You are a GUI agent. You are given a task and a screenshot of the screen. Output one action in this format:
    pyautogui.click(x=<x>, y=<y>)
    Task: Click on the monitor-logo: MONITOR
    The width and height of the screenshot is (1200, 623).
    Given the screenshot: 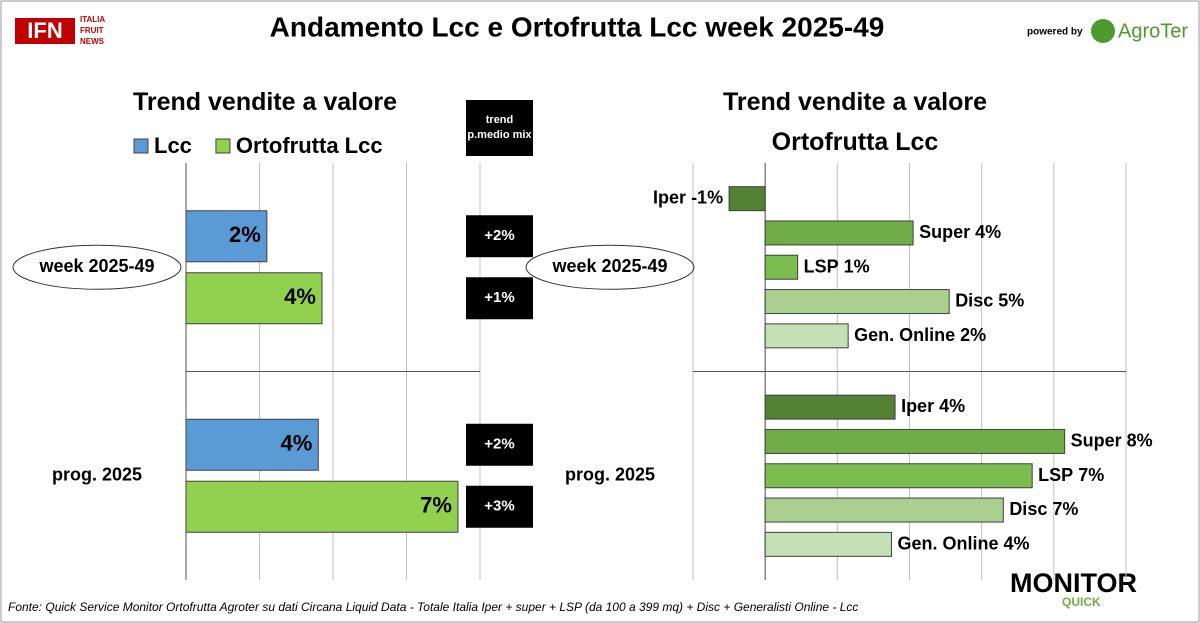 What is the action you would take?
    pyautogui.click(x=1073, y=583)
    